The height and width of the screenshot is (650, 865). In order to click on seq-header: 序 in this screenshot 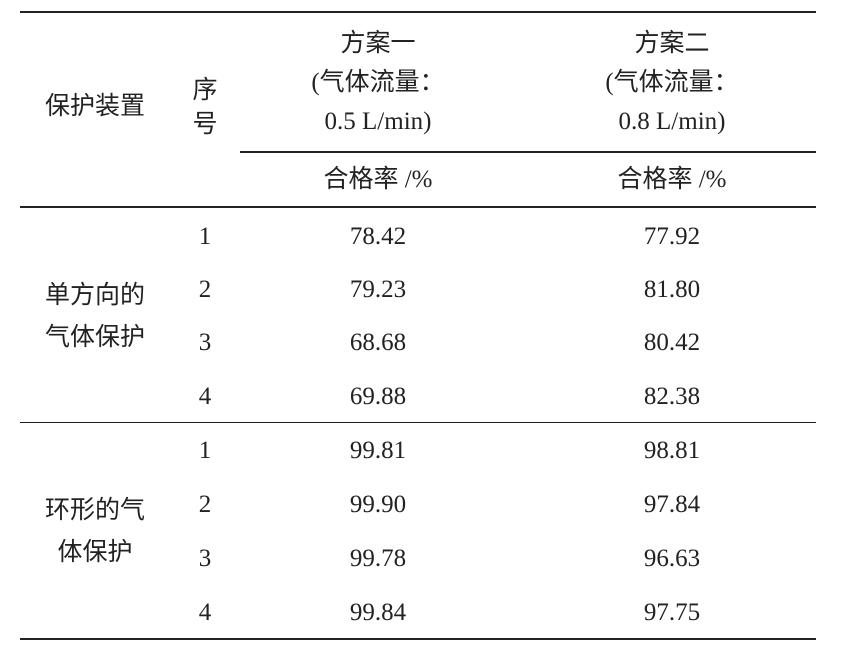, I will do `click(205, 90)`.